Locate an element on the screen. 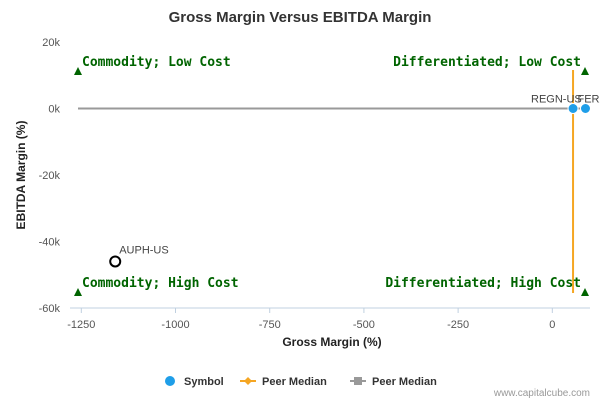 Image resolution: width=600 pixels, height=400 pixels. y-tick-label: 20k is located at coordinates (51, 43).